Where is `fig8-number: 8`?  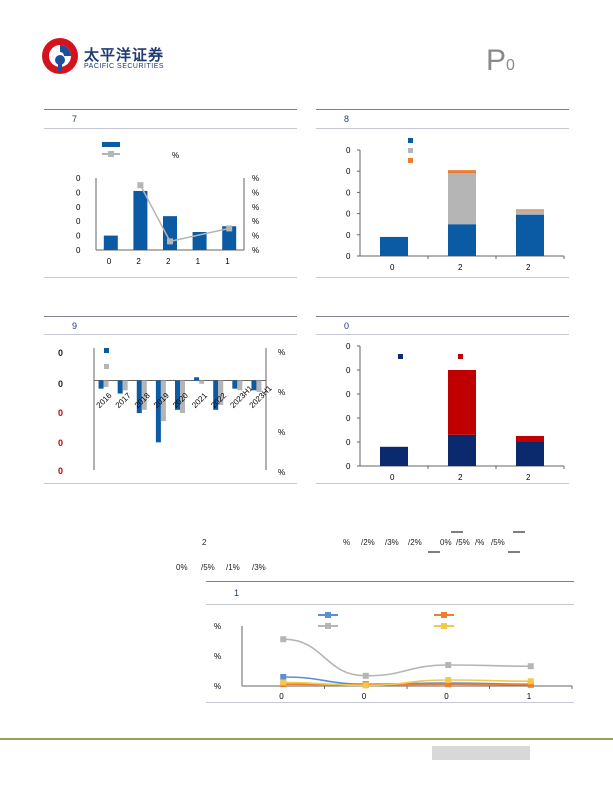 fig8-number: 8 is located at coordinates (347, 119).